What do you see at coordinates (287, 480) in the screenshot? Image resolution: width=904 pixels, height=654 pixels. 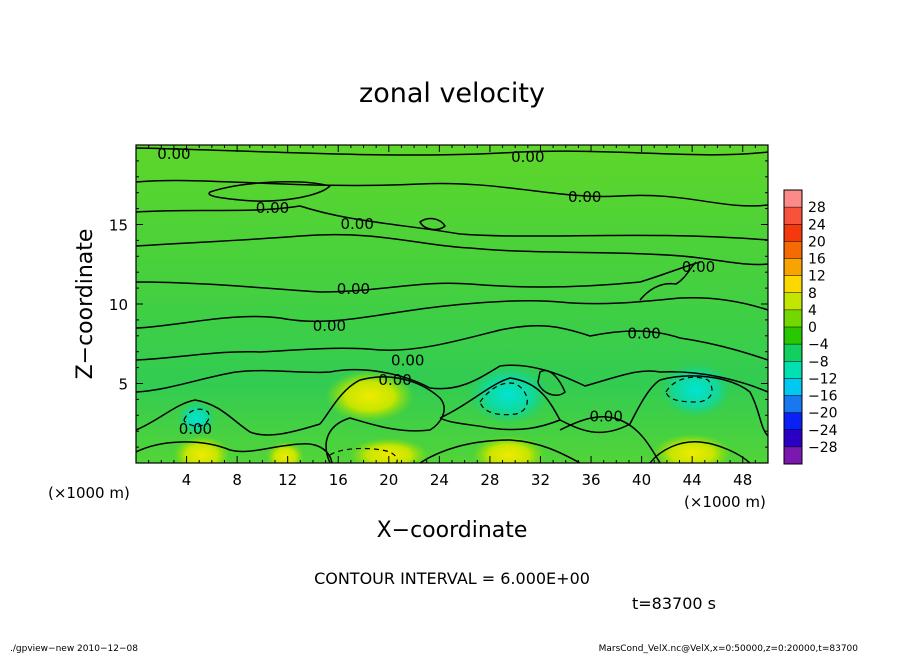 I see `x-tick-label: 12` at bounding box center [287, 480].